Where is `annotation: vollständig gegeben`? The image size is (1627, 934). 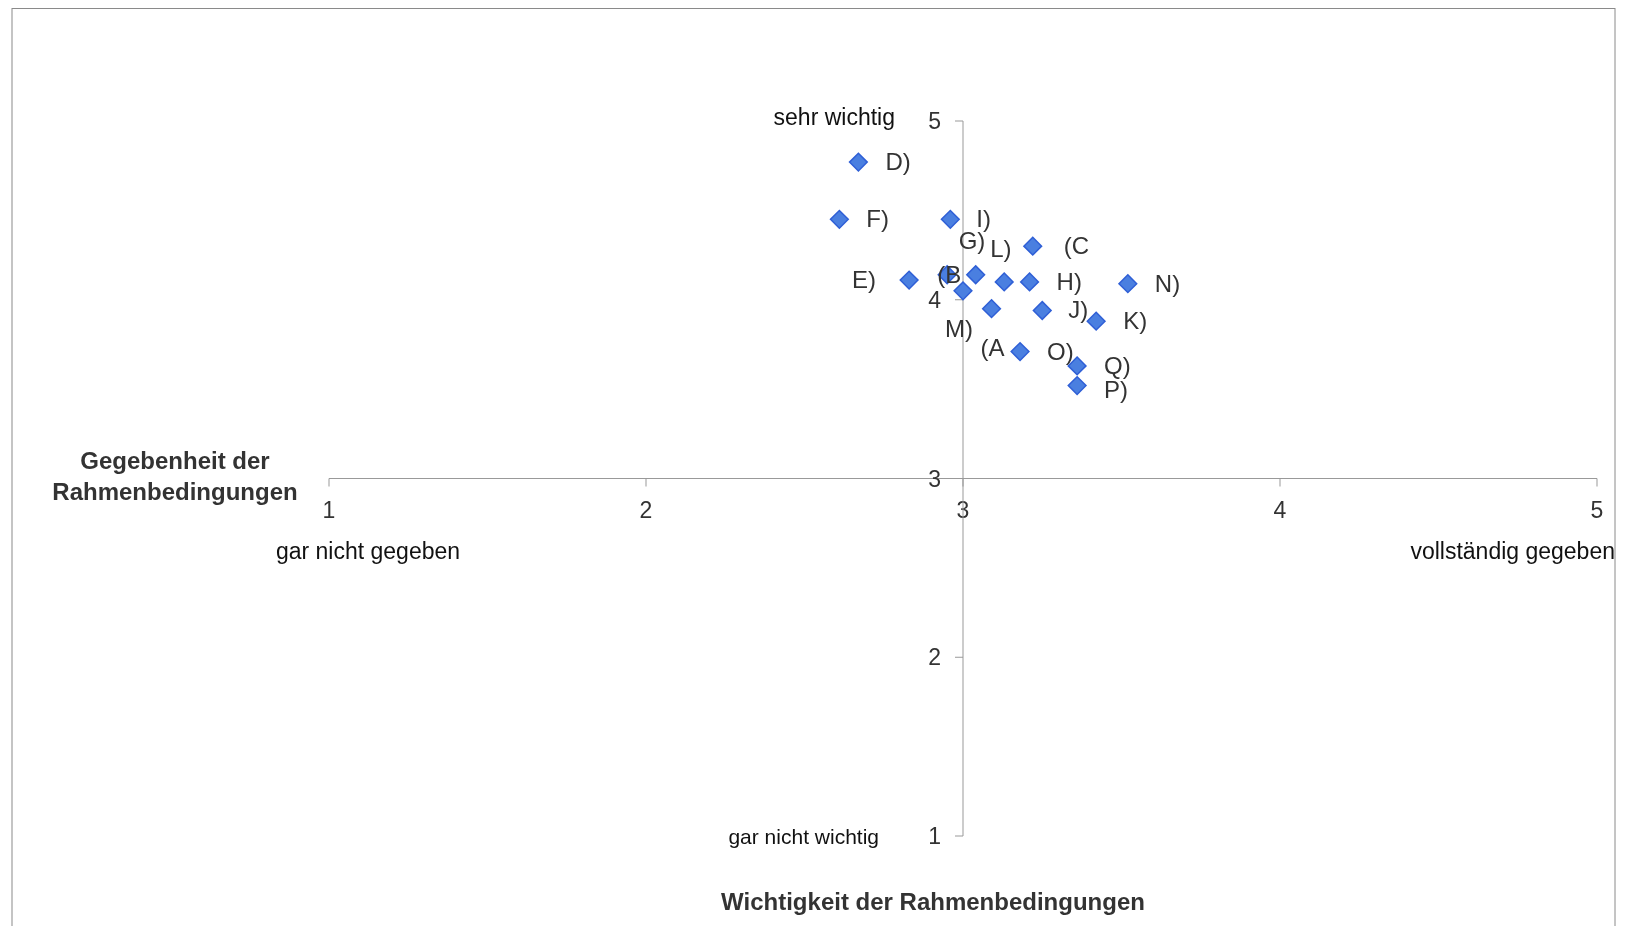 annotation: vollständig gegeben is located at coordinates (1512, 550).